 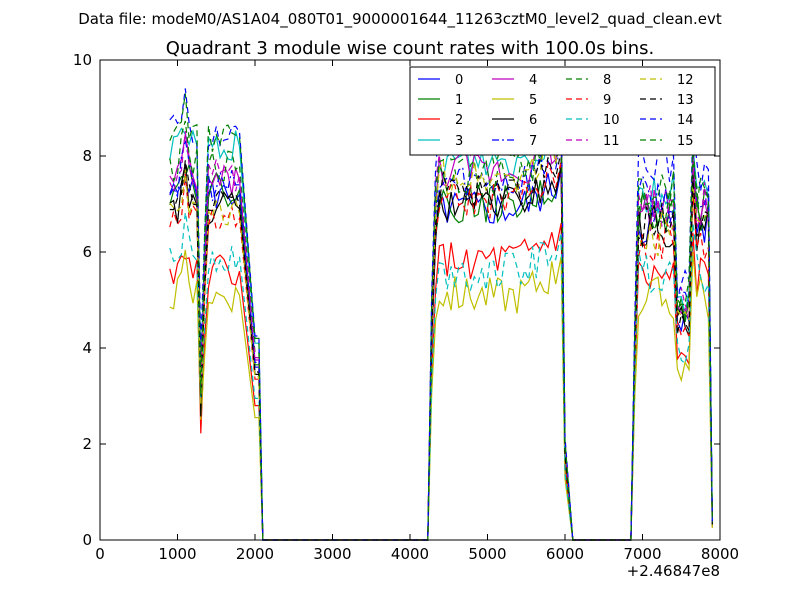 I want to click on legend-label-10: 10, so click(x=611, y=120).